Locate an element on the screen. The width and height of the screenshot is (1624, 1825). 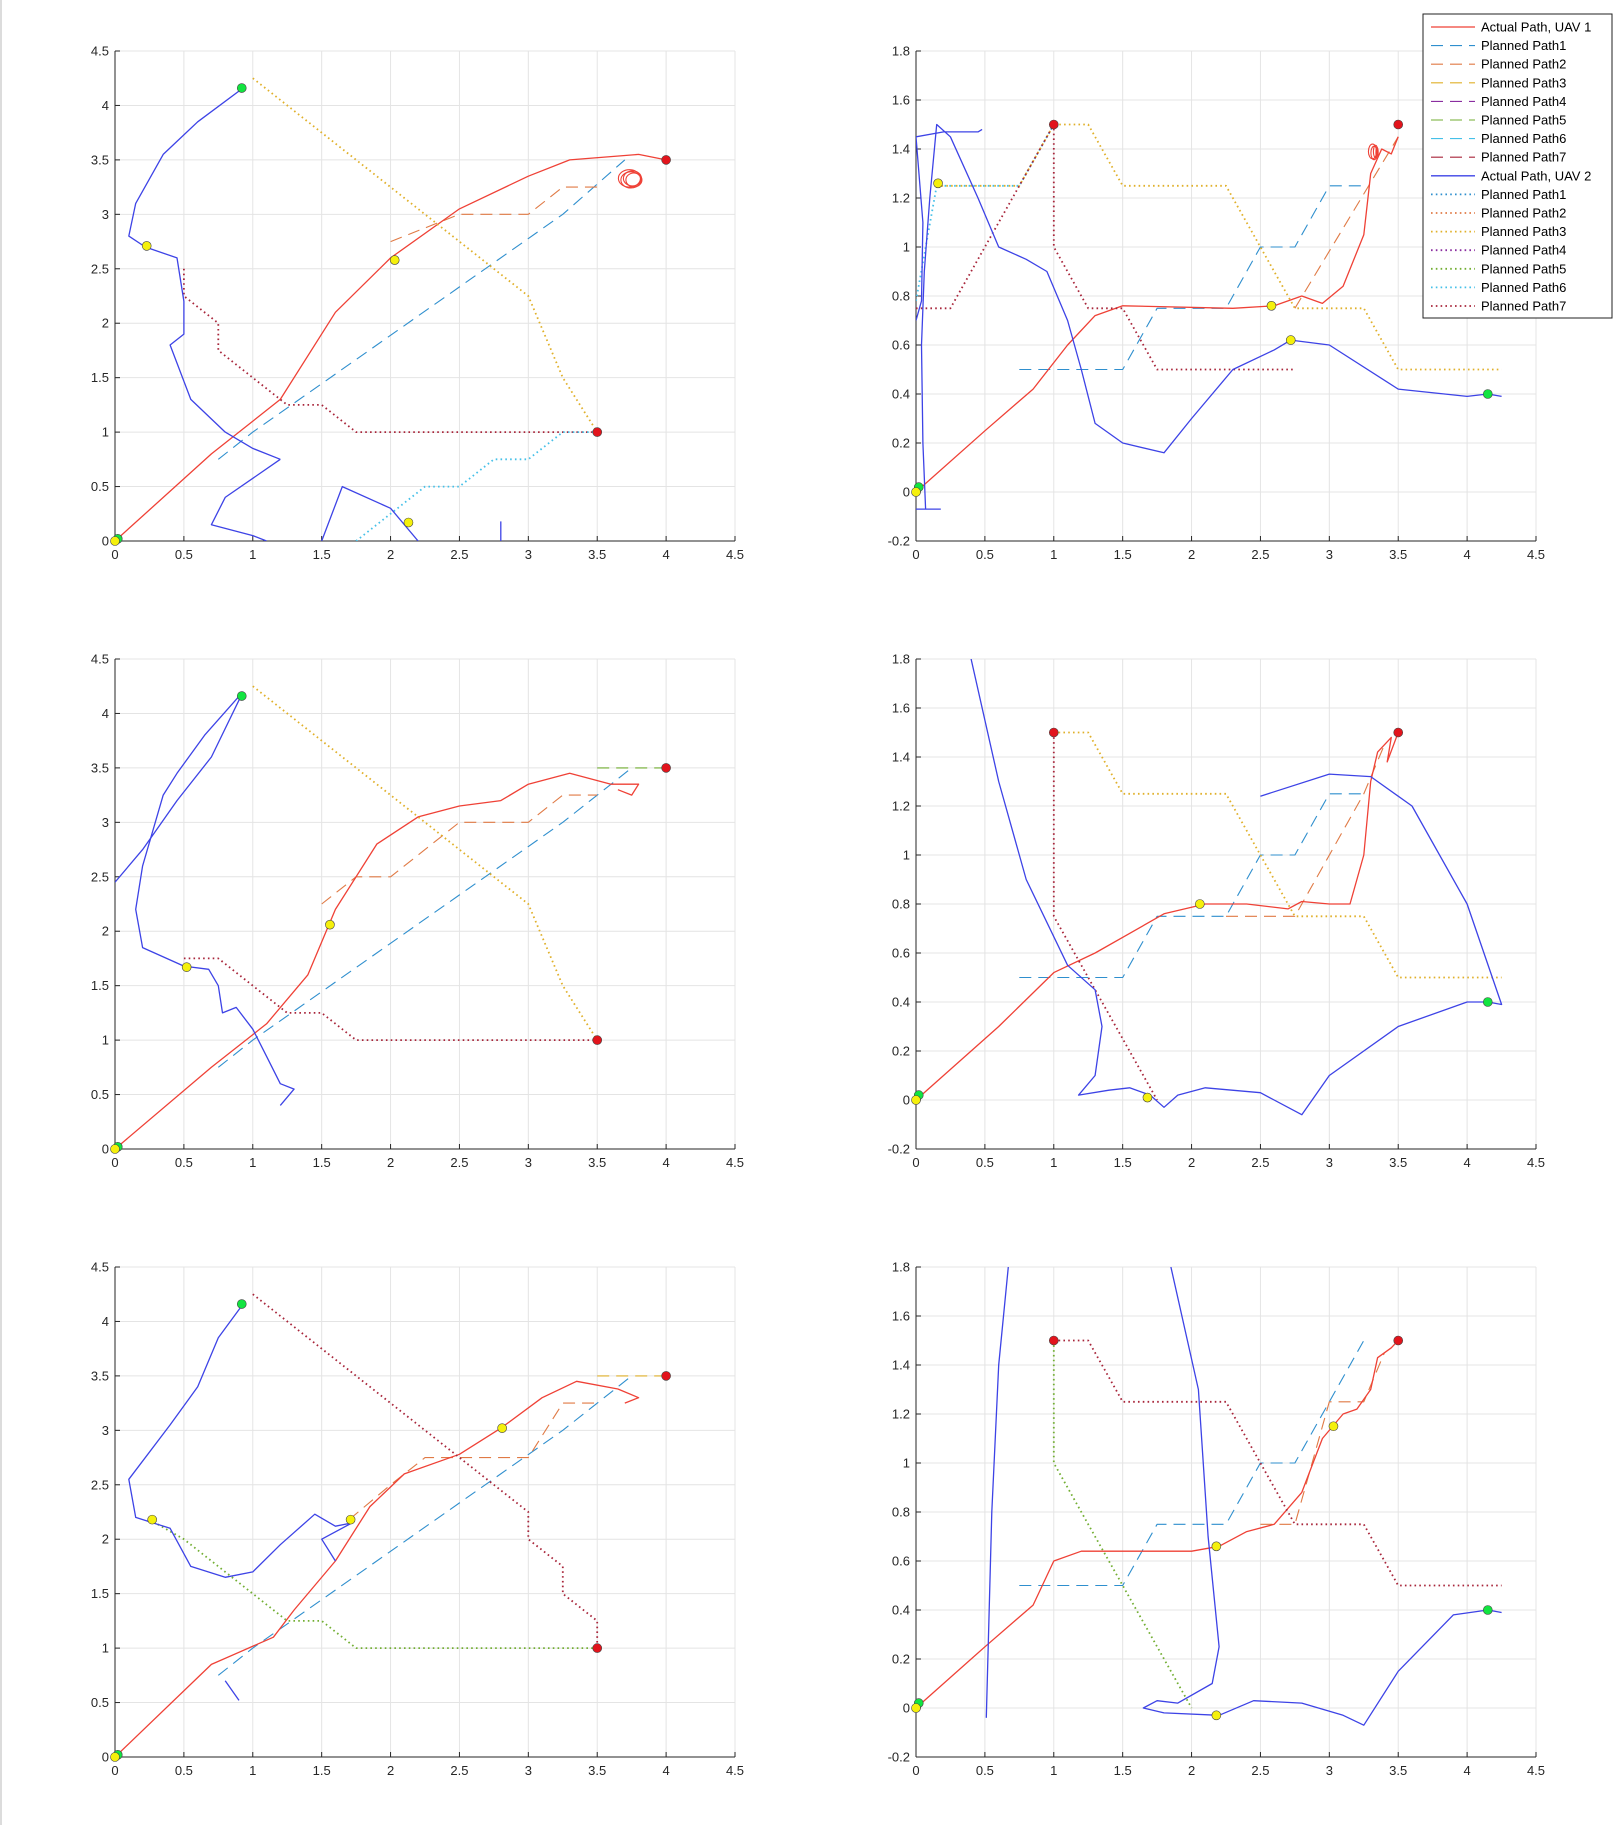
x-tick-label: 0 is located at coordinates (114, 1770).